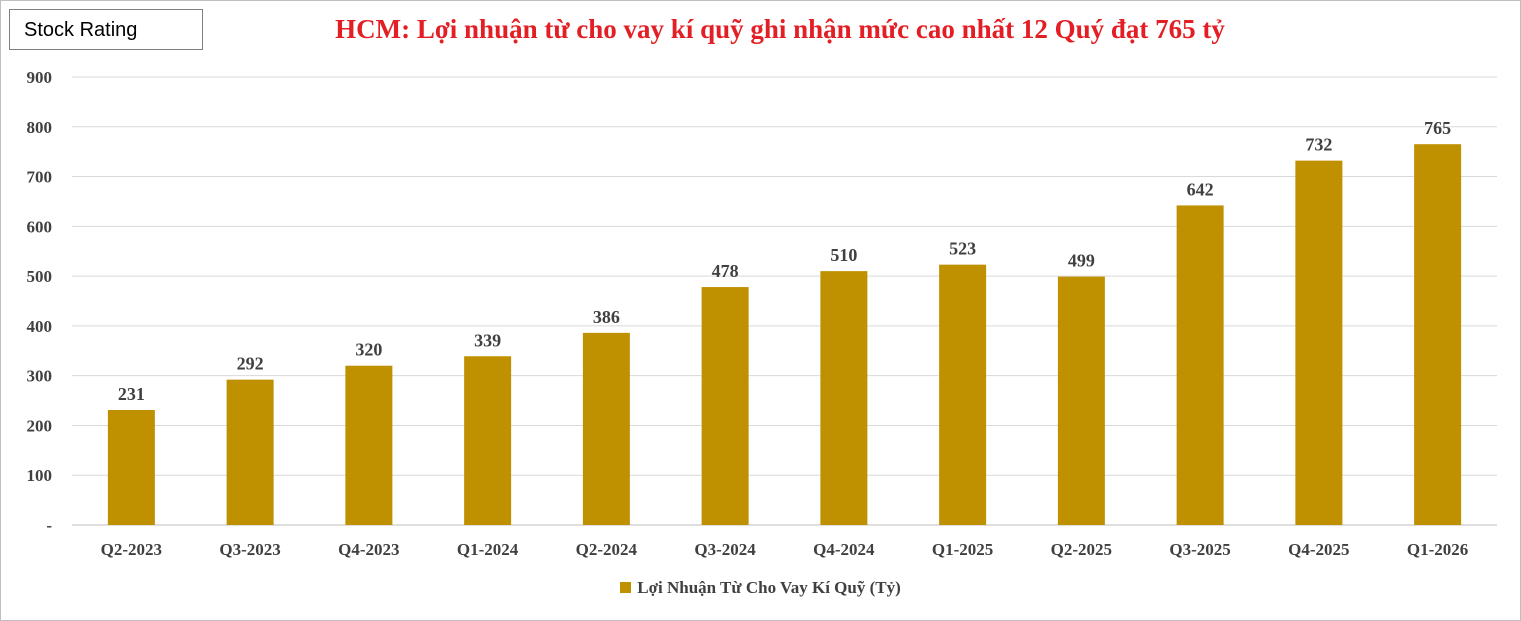 The width and height of the screenshot is (1521, 621). What do you see at coordinates (843, 255) in the screenshot?
I see `data-label: 510` at bounding box center [843, 255].